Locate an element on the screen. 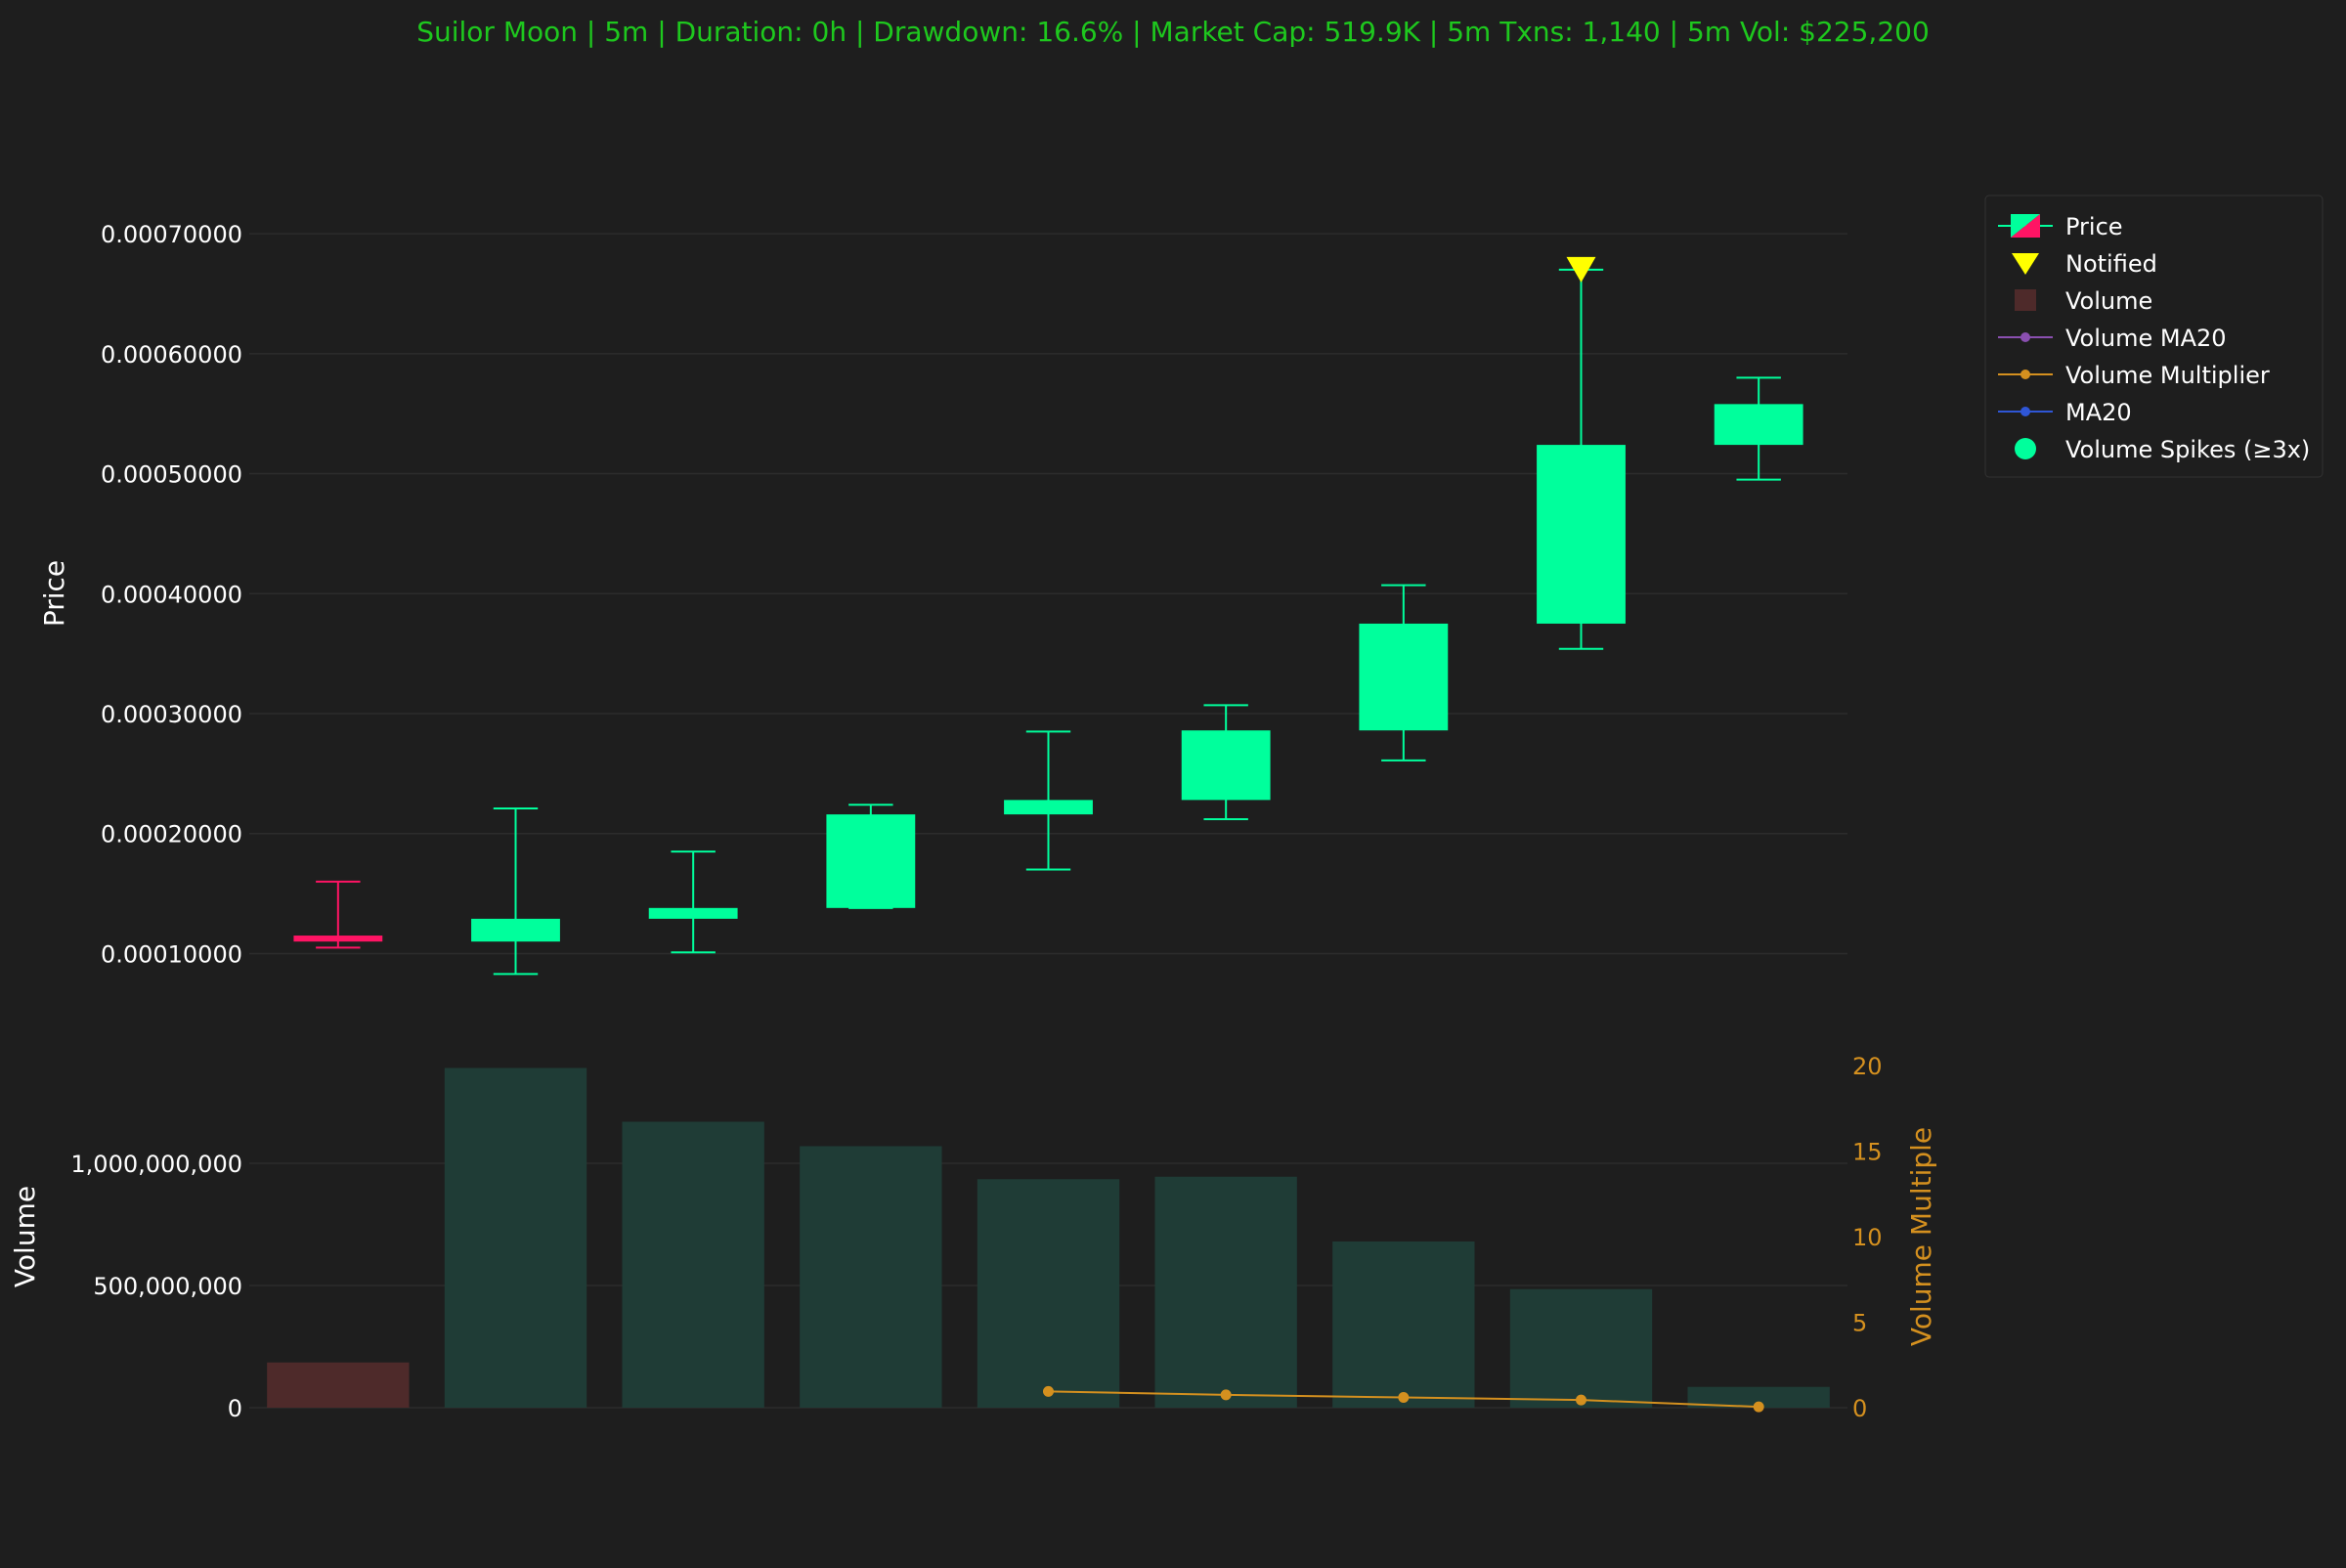  circle-icon is located at coordinates (2026, 449).